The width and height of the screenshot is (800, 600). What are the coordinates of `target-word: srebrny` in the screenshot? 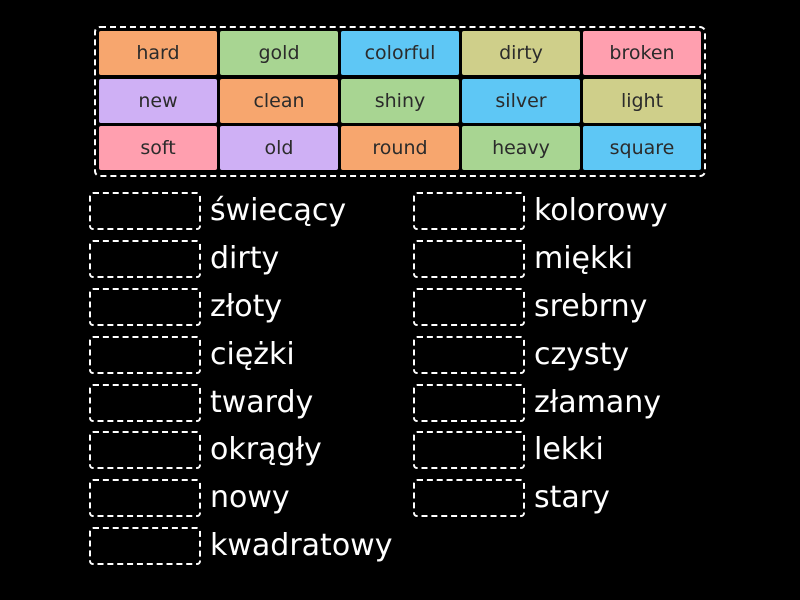 It's located at (591, 306).